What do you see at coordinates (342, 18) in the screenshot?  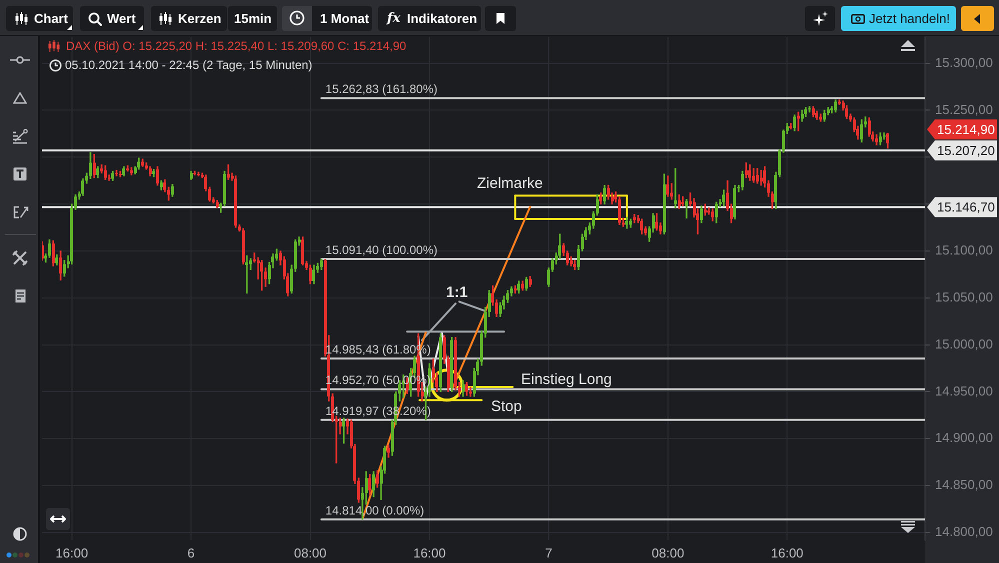 I see `button: 1 Monat` at bounding box center [342, 18].